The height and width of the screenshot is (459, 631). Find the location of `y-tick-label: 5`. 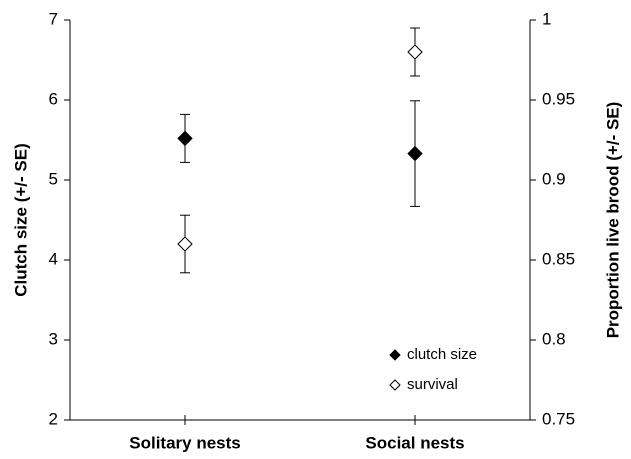

y-tick-label: 5 is located at coordinates (53, 178).